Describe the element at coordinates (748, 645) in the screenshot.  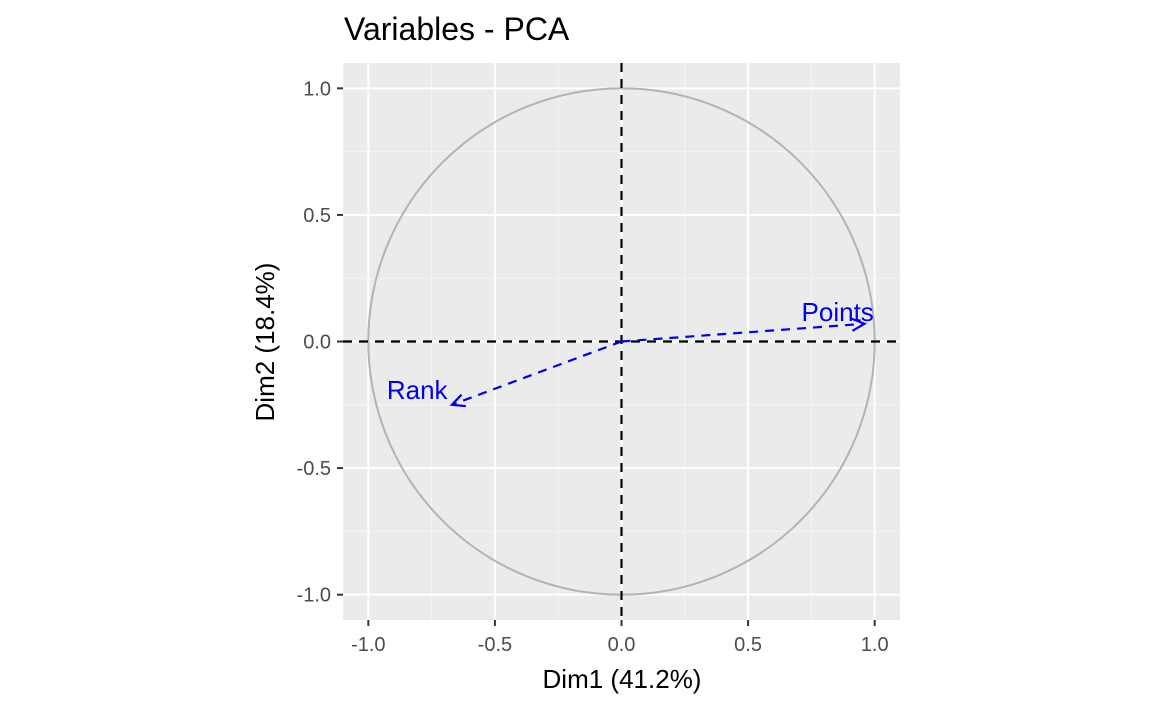
I see `x-tick-label: 0.5` at that location.